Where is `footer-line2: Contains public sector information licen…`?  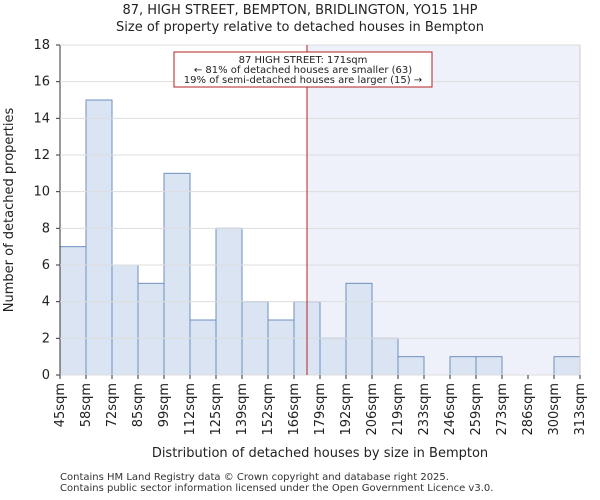
footer-line2: Contains public sector information licen… is located at coordinates (277, 488).